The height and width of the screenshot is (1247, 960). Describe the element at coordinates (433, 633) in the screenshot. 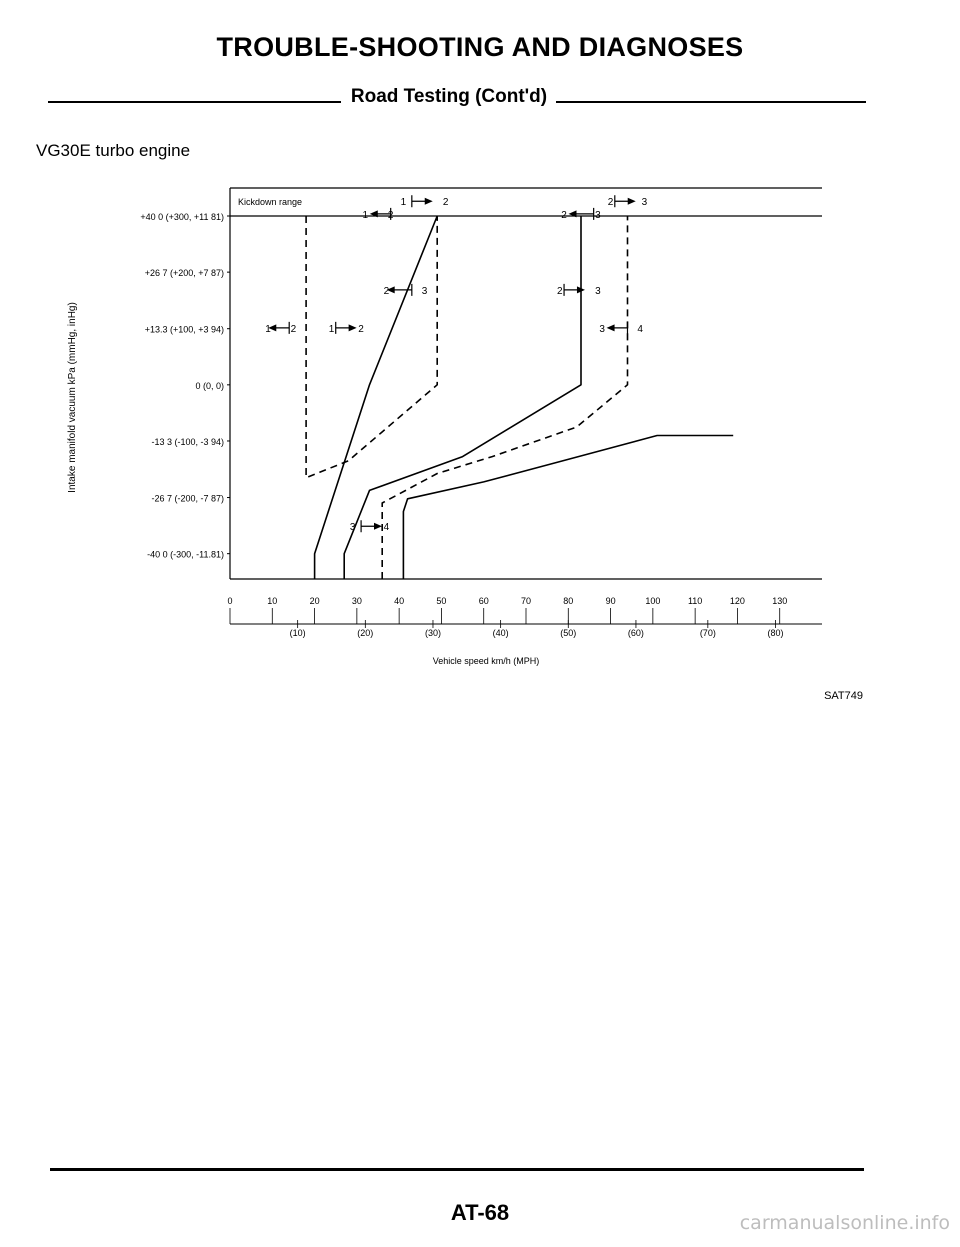

I see `x-tick-mph-label: (30)` at that location.